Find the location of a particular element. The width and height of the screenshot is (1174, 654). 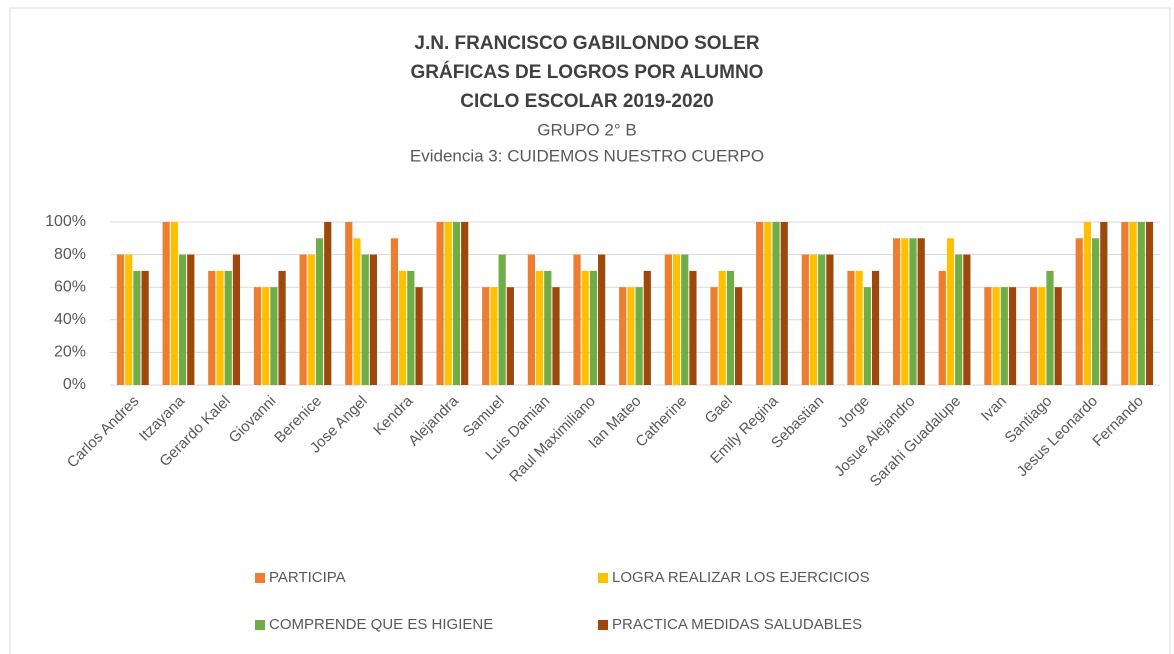

chart-title: J.N. FRANCISCO GABILONDO SOLER is located at coordinates (586, 43).